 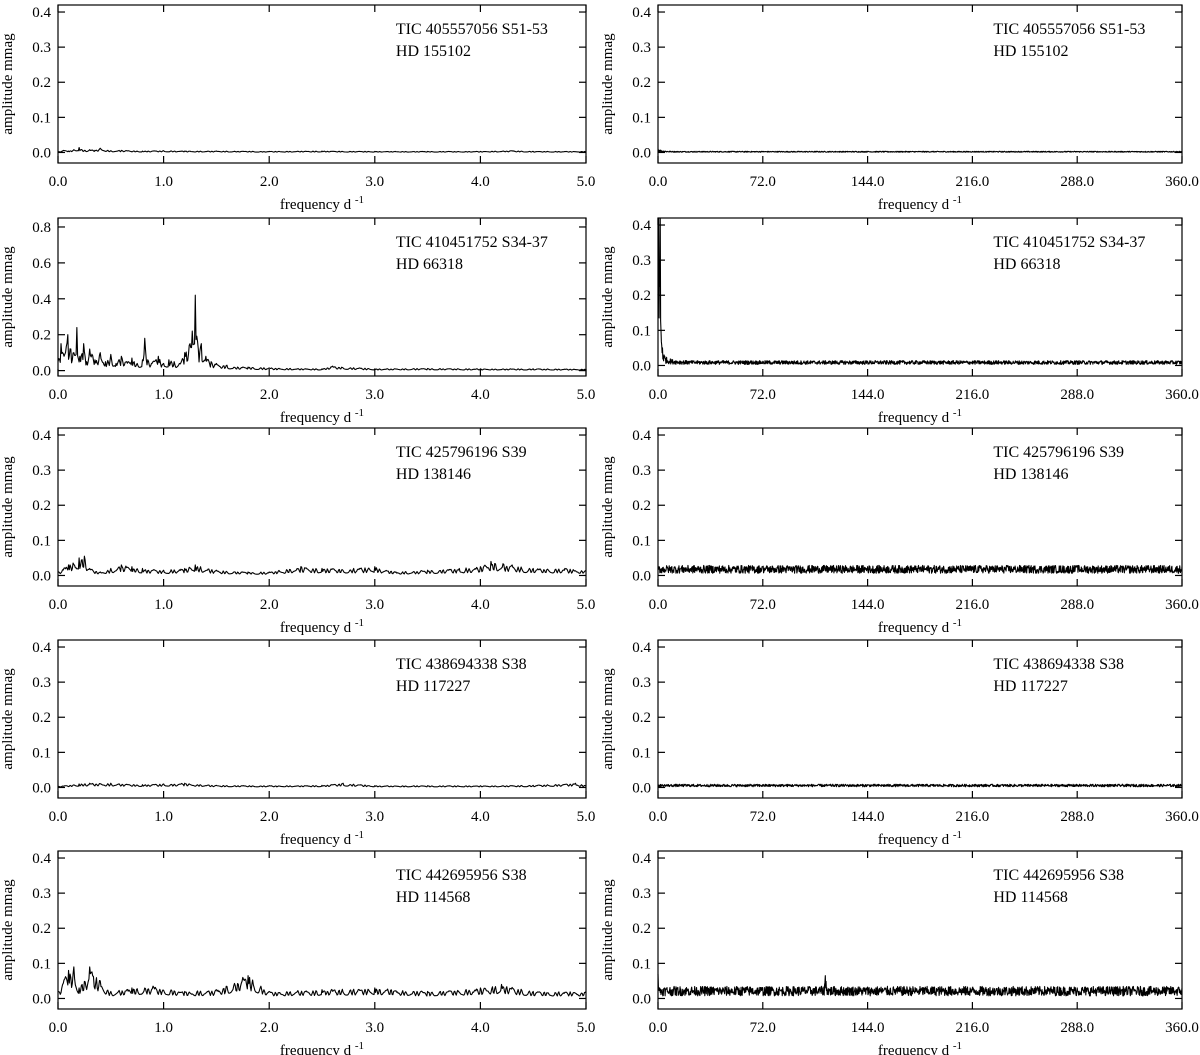 What do you see at coordinates (41, 228) in the screenshot?
I see `y-tick-label: 0.8` at bounding box center [41, 228].